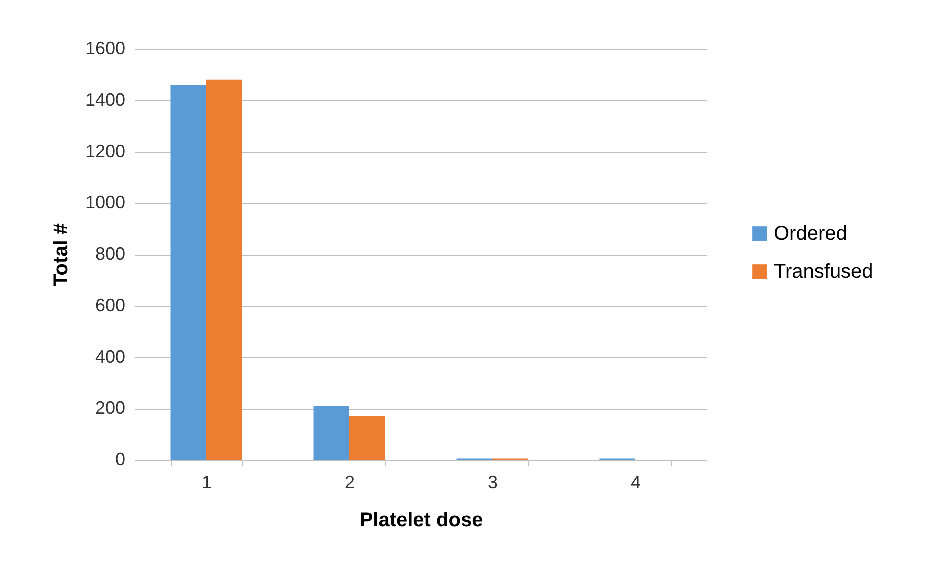  Describe the element at coordinates (207, 482) in the screenshot. I see `x-tick-label: 1` at that location.